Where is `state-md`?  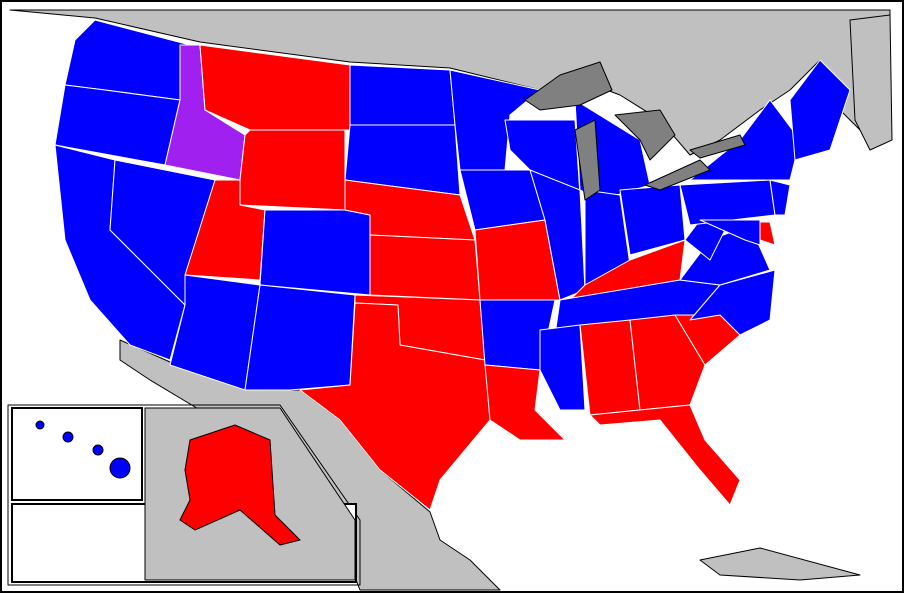
state-md is located at coordinates (730, 232).